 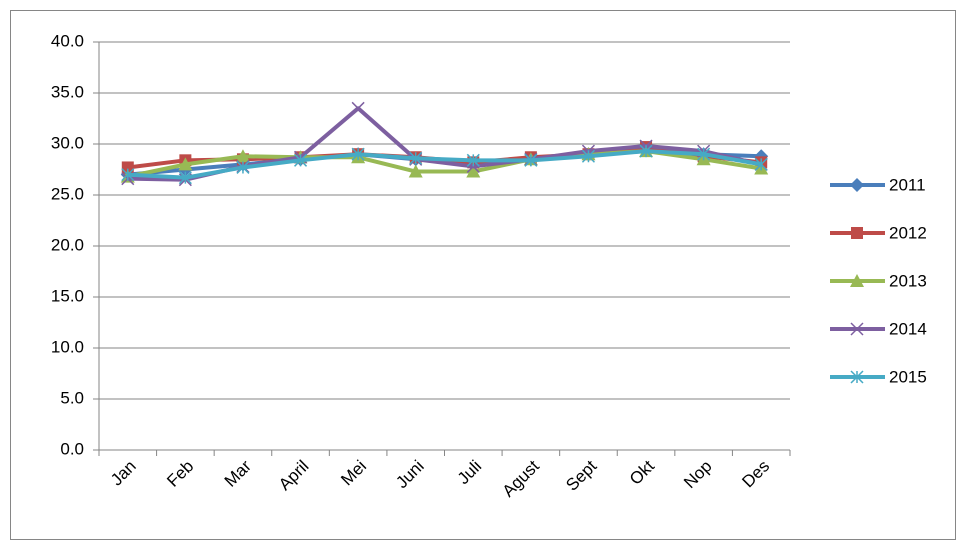 I want to click on y-tick-label: 0.0, so click(x=72, y=448).